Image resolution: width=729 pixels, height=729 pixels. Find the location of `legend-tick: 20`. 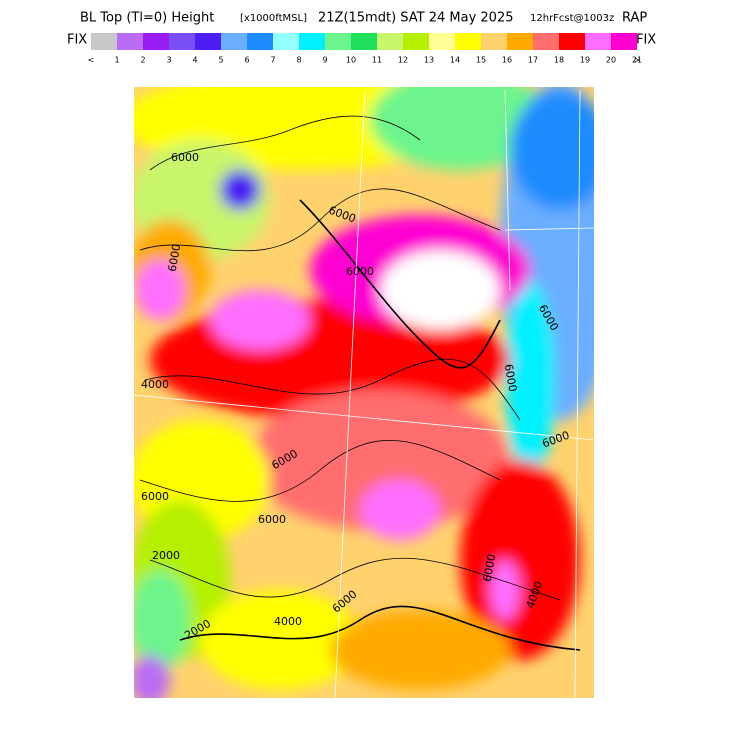

legend-tick: 20 is located at coordinates (611, 60).